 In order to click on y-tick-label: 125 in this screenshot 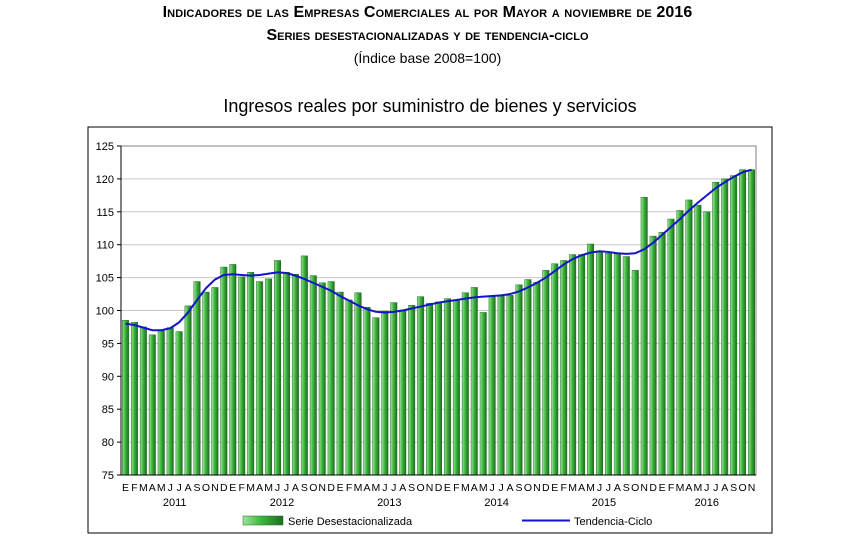, I will do `click(105, 147)`.